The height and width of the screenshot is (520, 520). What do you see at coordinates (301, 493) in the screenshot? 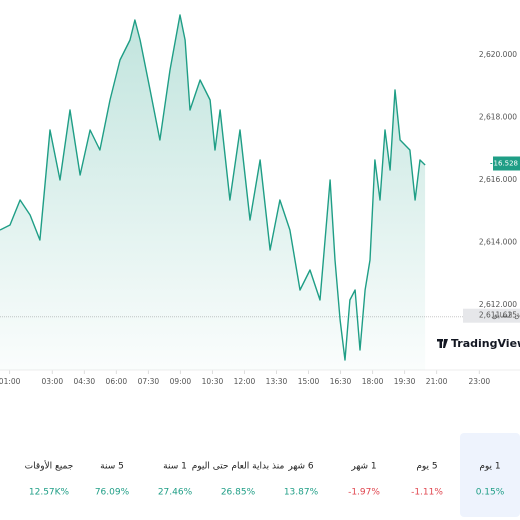
I see `period-change: 13.87%` at bounding box center [301, 493].